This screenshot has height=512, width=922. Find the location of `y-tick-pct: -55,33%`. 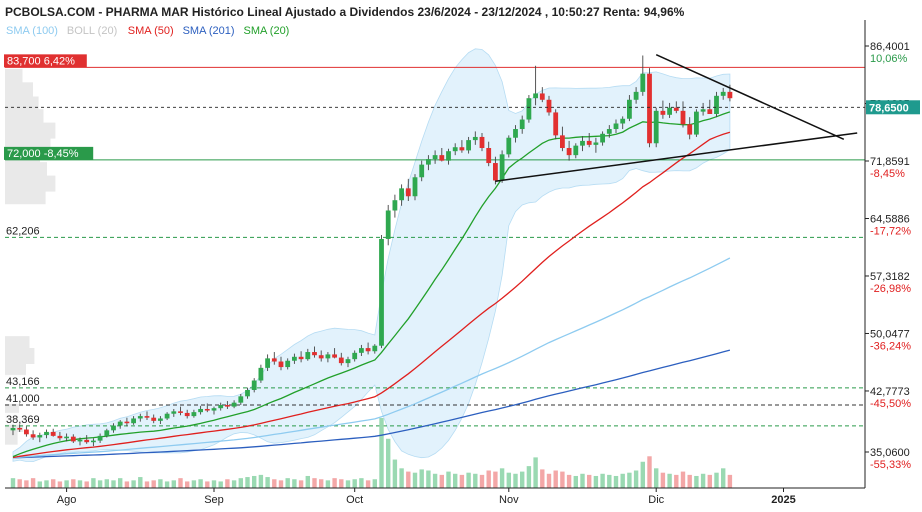

y-tick-pct: -55,33% is located at coordinates (890, 465).